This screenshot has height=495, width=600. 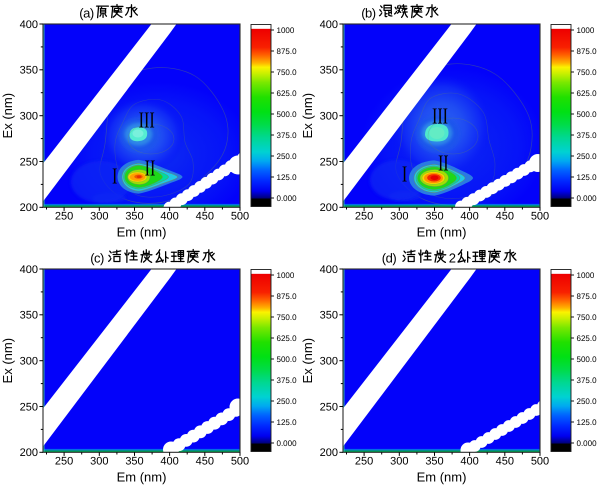 What do you see at coordinates (97, 257) in the screenshot?
I see `svg-text: (c)` at bounding box center [97, 257].